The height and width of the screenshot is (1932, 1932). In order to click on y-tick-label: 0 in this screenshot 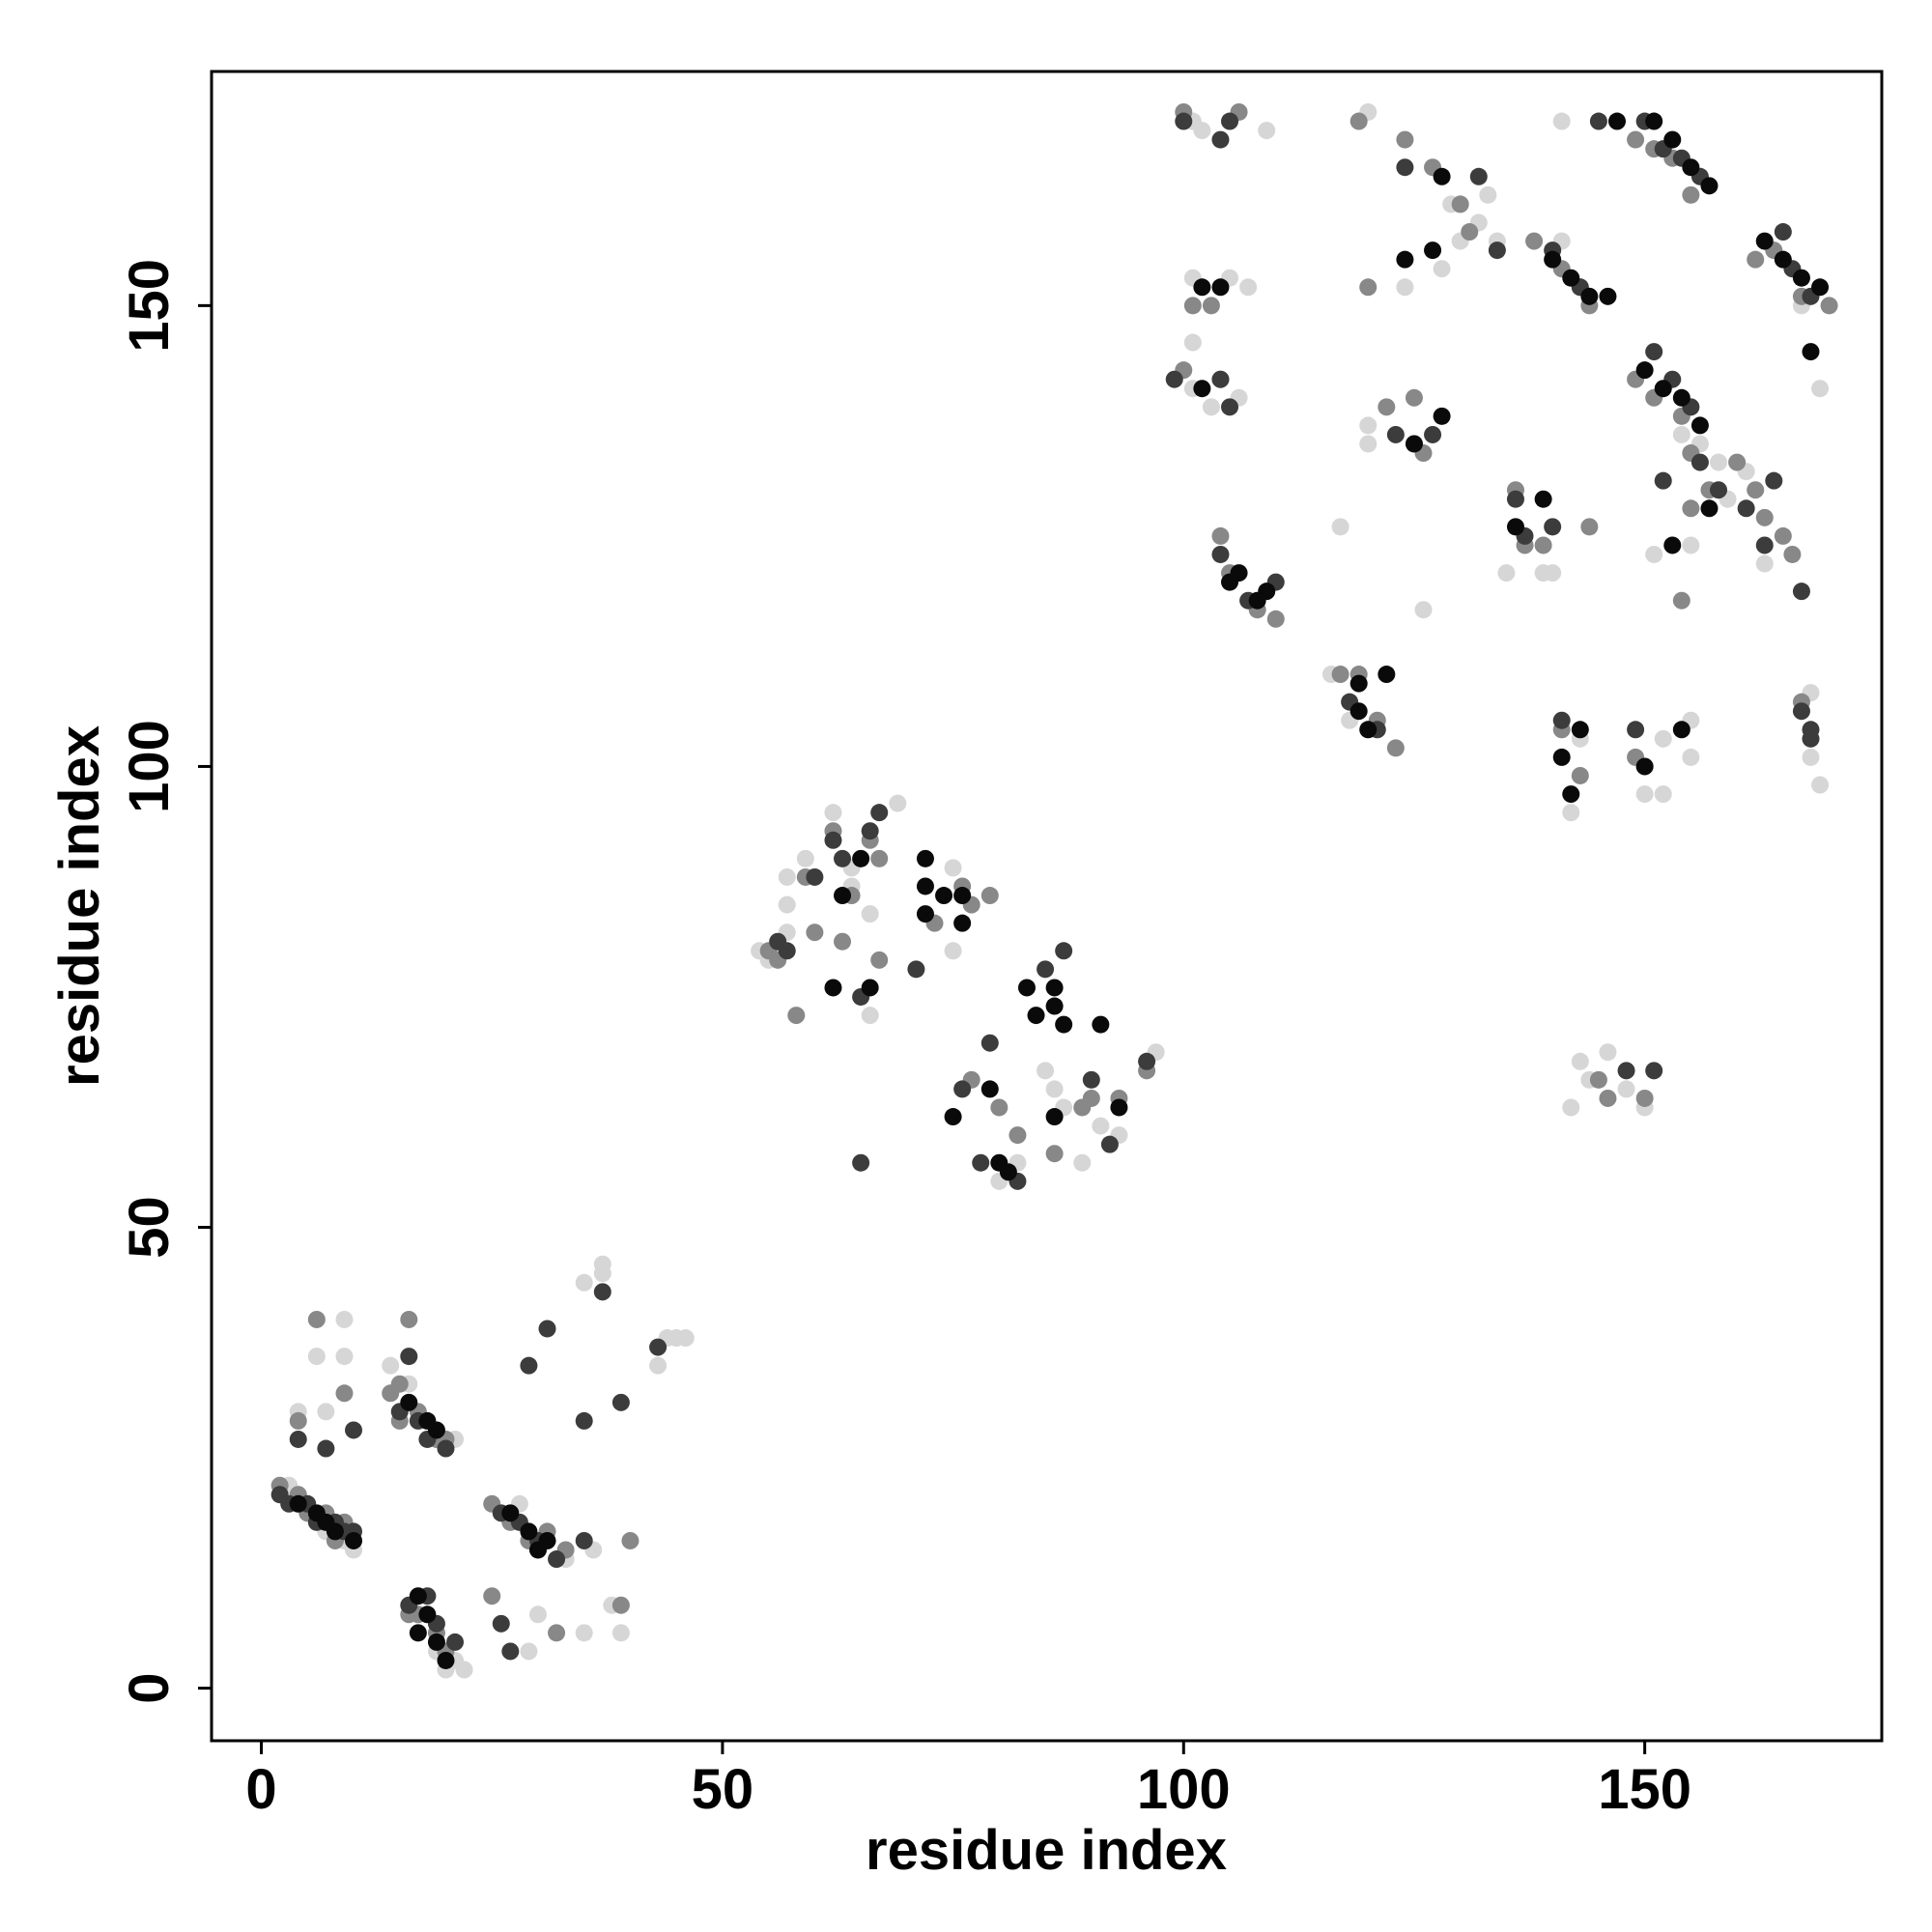, I will do `click(149, 1687)`.